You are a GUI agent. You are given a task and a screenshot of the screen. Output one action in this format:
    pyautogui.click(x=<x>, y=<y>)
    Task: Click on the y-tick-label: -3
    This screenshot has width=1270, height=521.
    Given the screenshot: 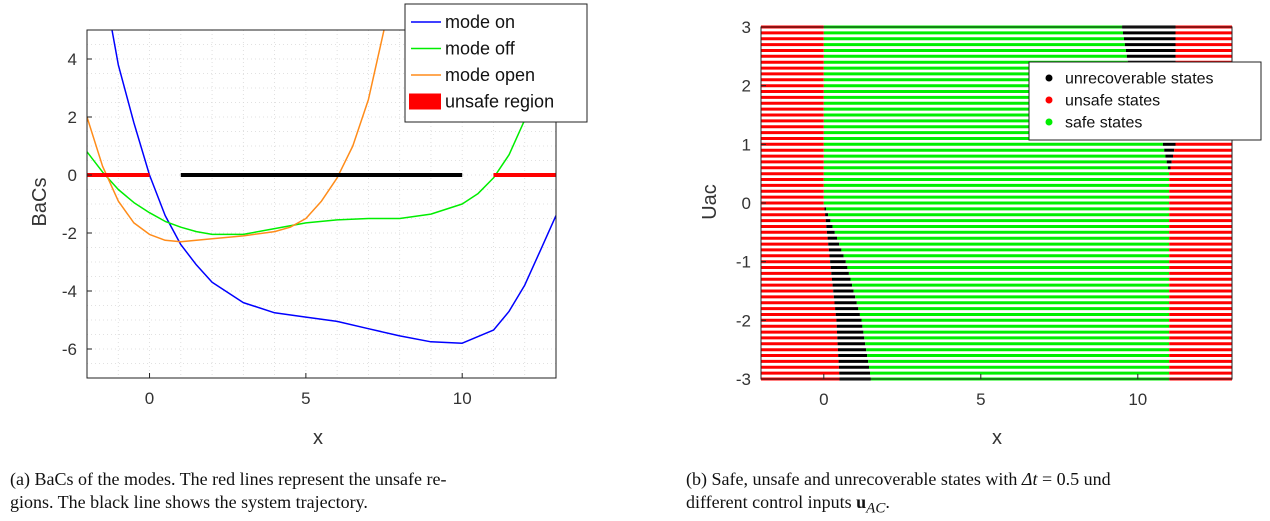 What is the action you would take?
    pyautogui.click(x=743, y=379)
    